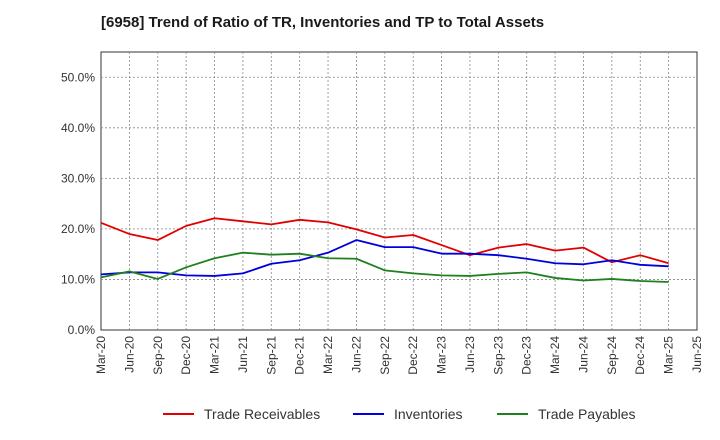  What do you see at coordinates (78, 279) in the screenshot?
I see `y-tick-label: 10.0%` at bounding box center [78, 279].